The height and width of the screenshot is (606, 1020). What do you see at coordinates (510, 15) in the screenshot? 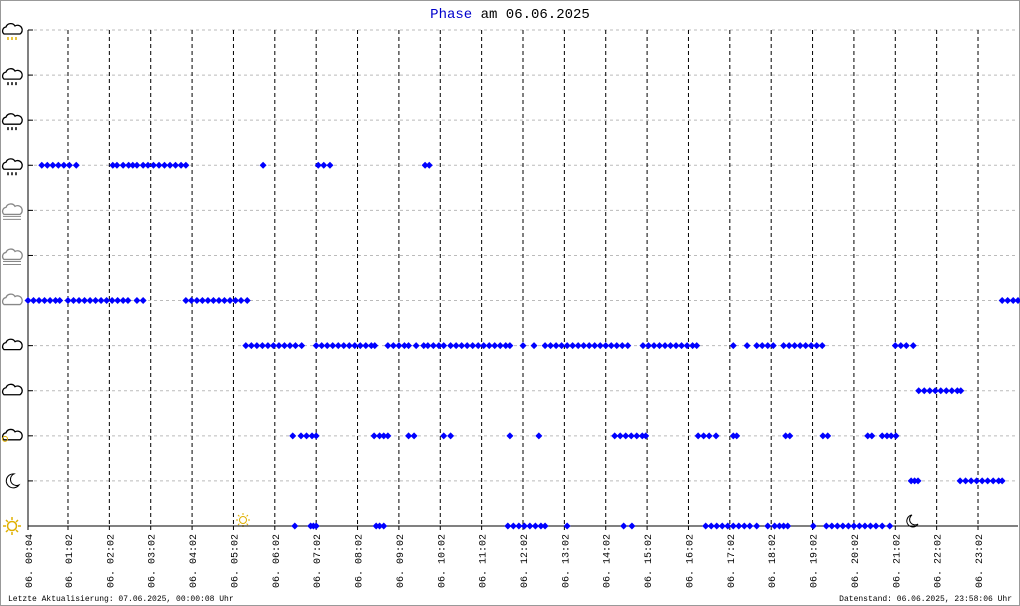
I see `chart-title: Phase am 06.06.2025` at bounding box center [510, 15].